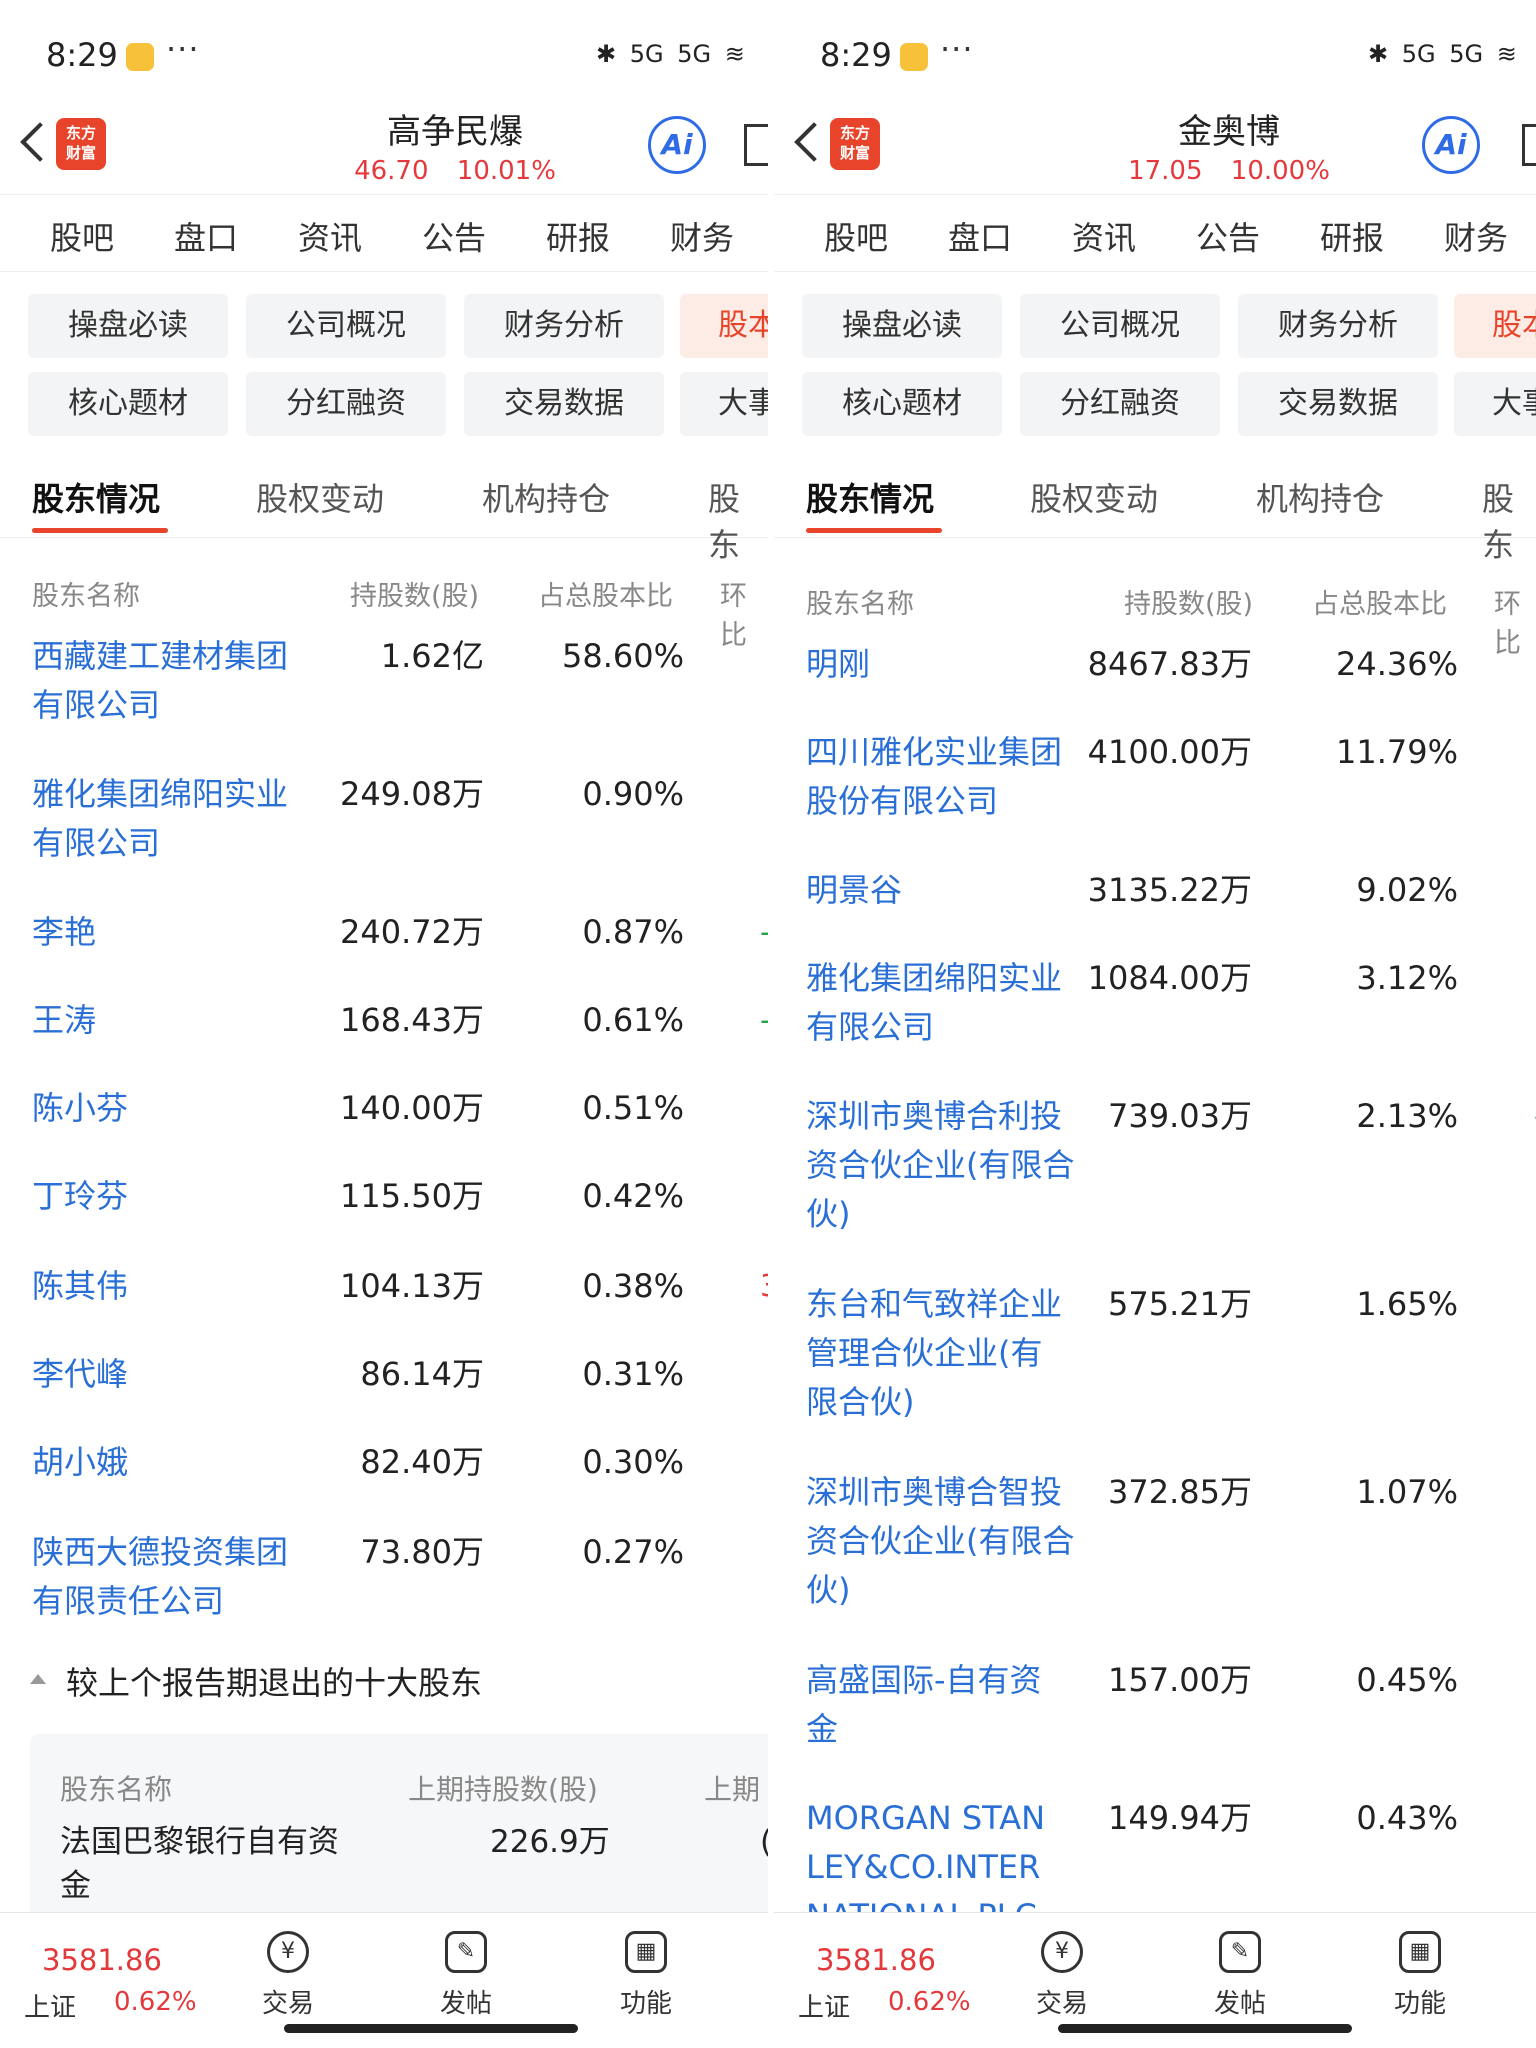  I want to click on shareholder-name: 丁玲芬, so click(80, 1196).